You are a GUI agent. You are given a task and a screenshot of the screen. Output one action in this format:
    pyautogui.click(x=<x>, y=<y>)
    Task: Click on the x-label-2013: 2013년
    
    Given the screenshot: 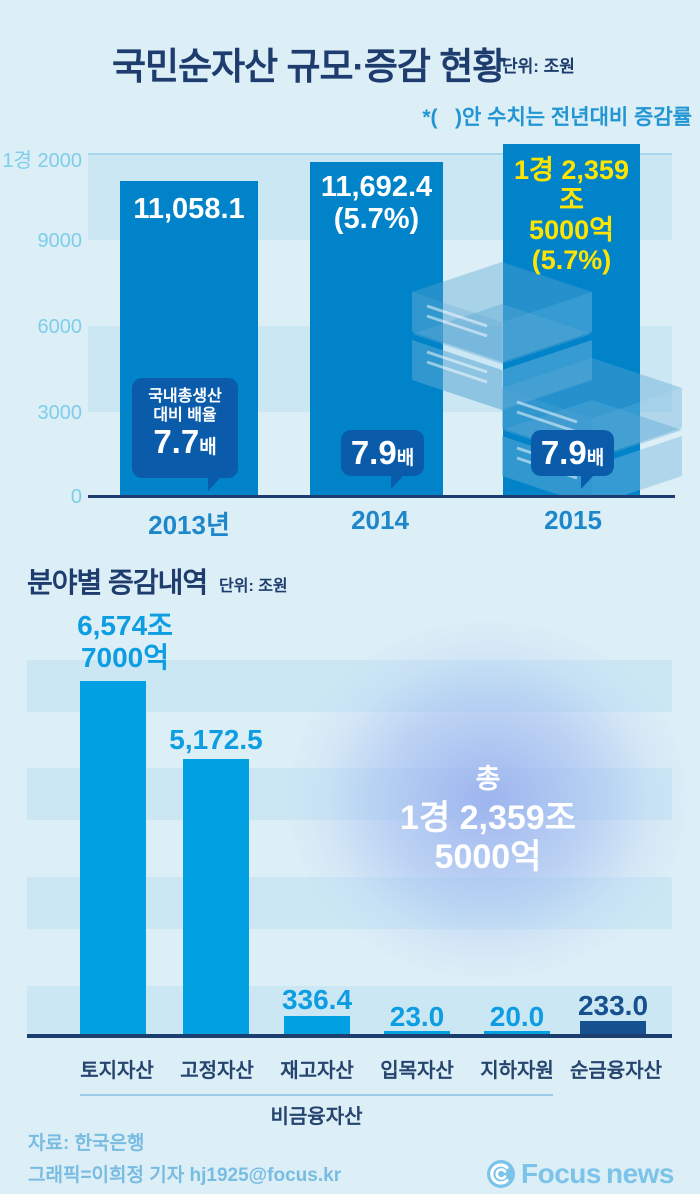 What is the action you would take?
    pyautogui.click(x=189, y=525)
    